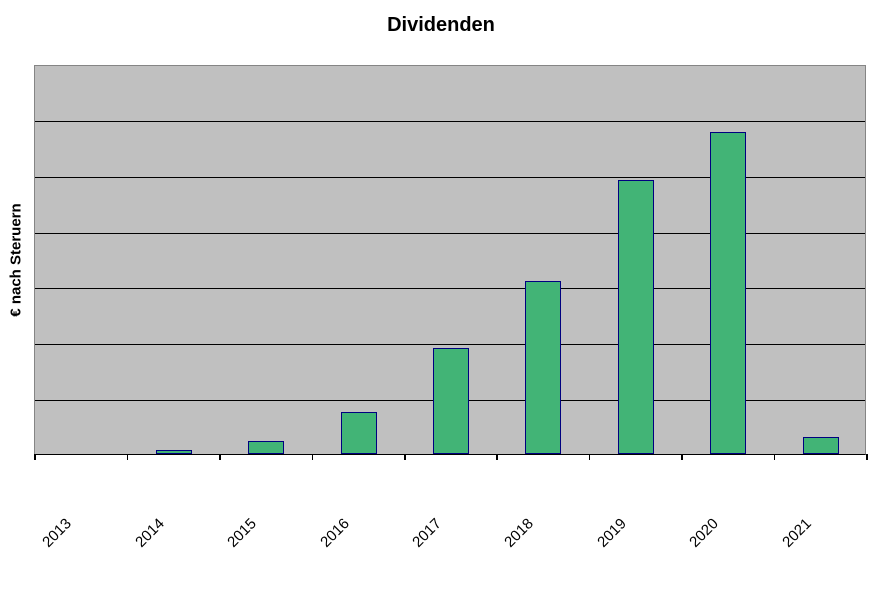 Image resolution: width=882 pixels, height=594 pixels. I want to click on y-axis-label-text: € nach Steruern, so click(16, 260).